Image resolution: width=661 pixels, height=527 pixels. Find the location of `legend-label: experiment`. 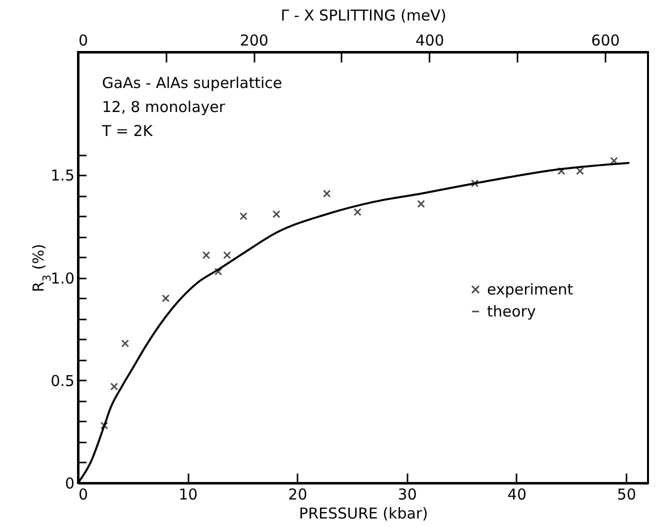

legend-label: experiment is located at coordinates (530, 289).